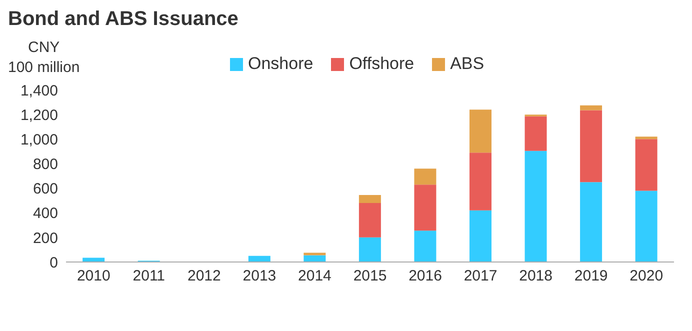 This screenshot has height=331, width=692. What do you see at coordinates (39, 91) in the screenshot?
I see `y-tick-label: 1,400` at bounding box center [39, 91].